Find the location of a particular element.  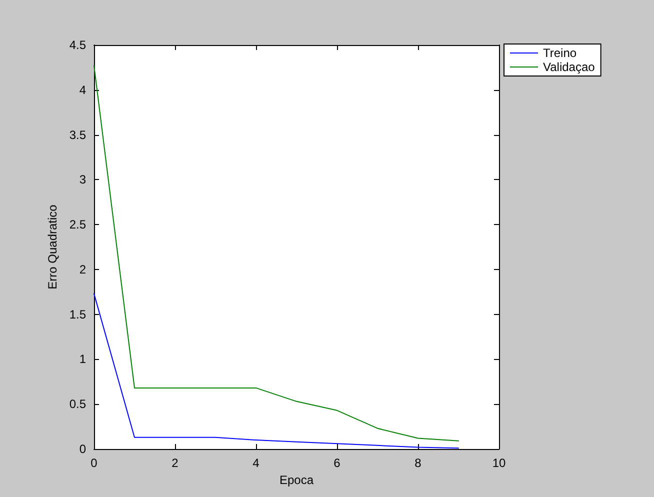

y-tick-label: 2.5 is located at coordinates (77, 225).